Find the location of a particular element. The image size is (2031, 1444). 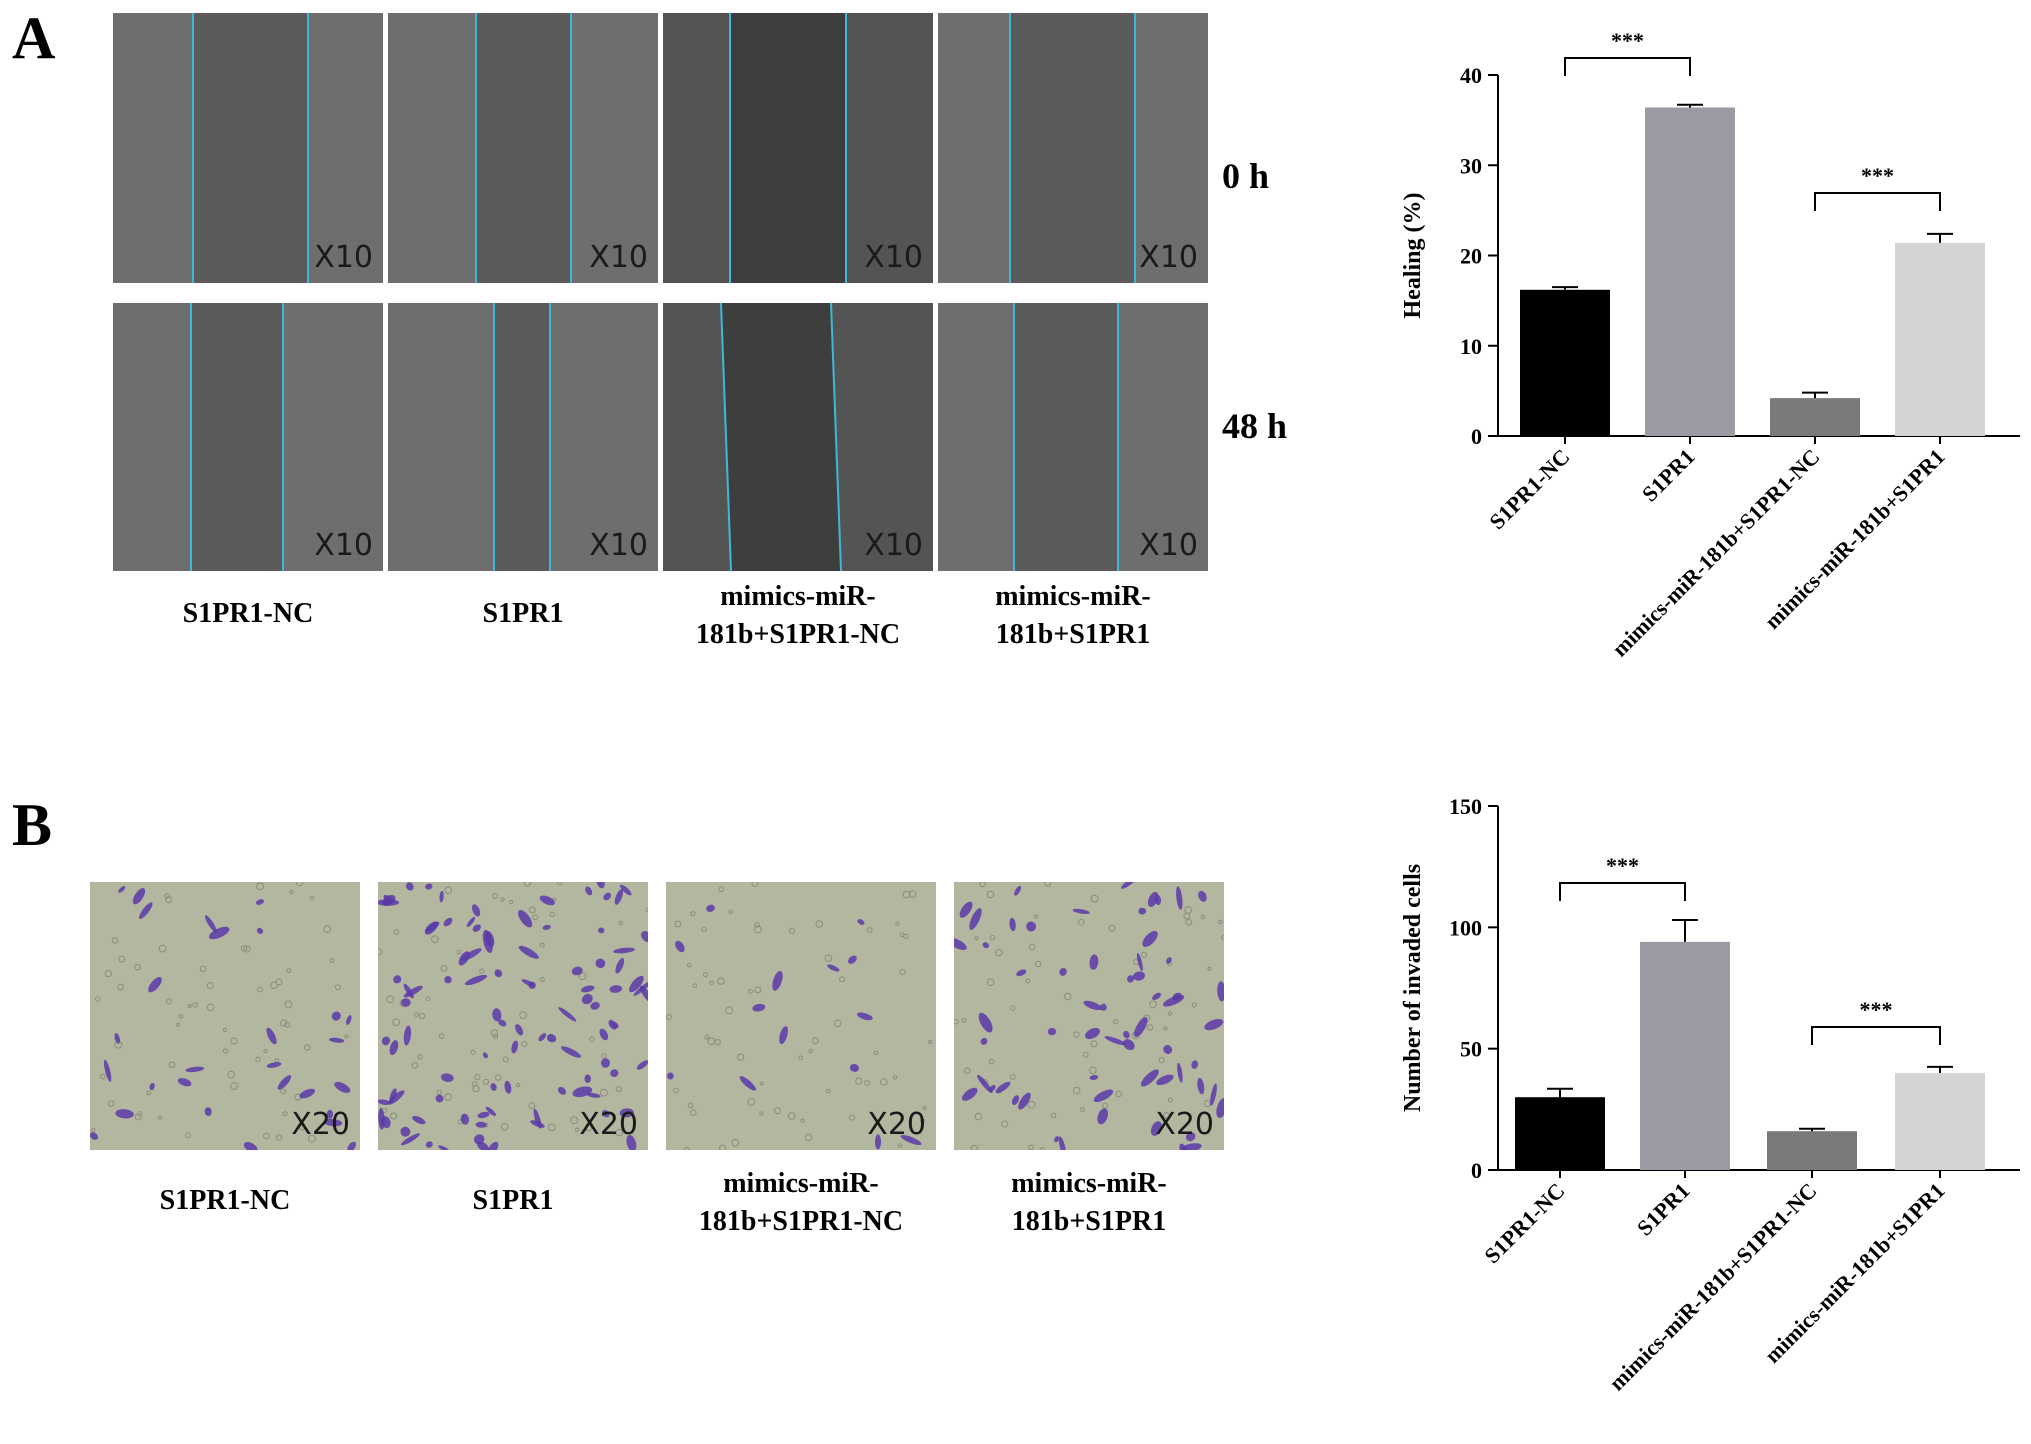

scratch-image-s1pr1-48h: X10 is located at coordinates (523, 437).